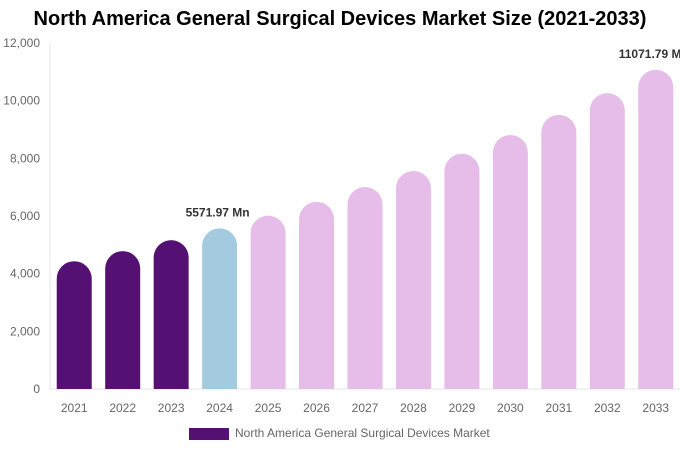  Describe the element at coordinates (655, 408) in the screenshot. I see `x-tick-label: 2033` at that location.